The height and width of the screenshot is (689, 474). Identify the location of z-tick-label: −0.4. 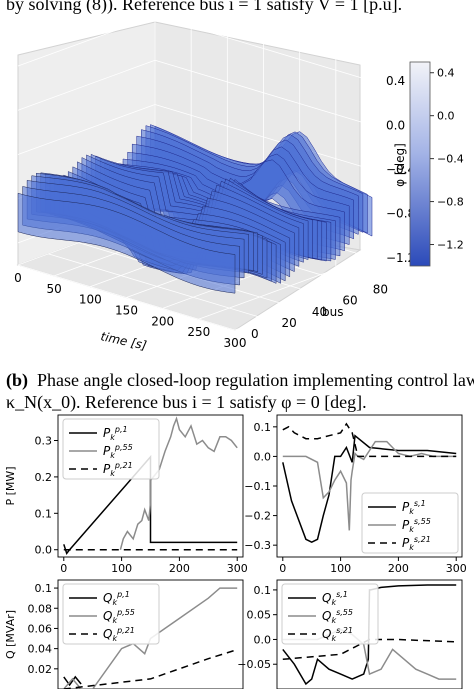
(400, 169).